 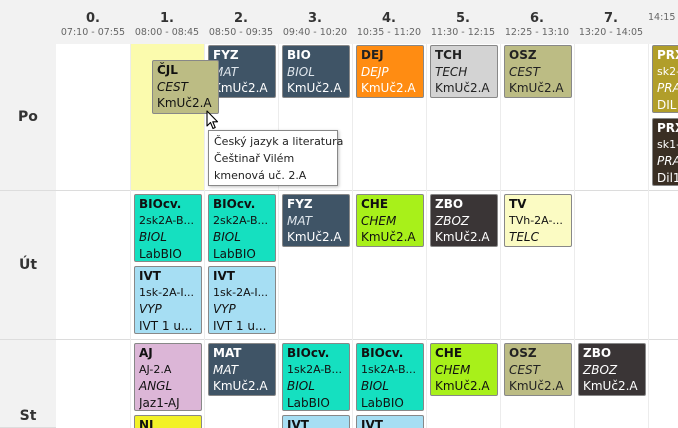 I want to click on period-header-1: 1. 08:00 - 08:45, so click(x=167, y=22).